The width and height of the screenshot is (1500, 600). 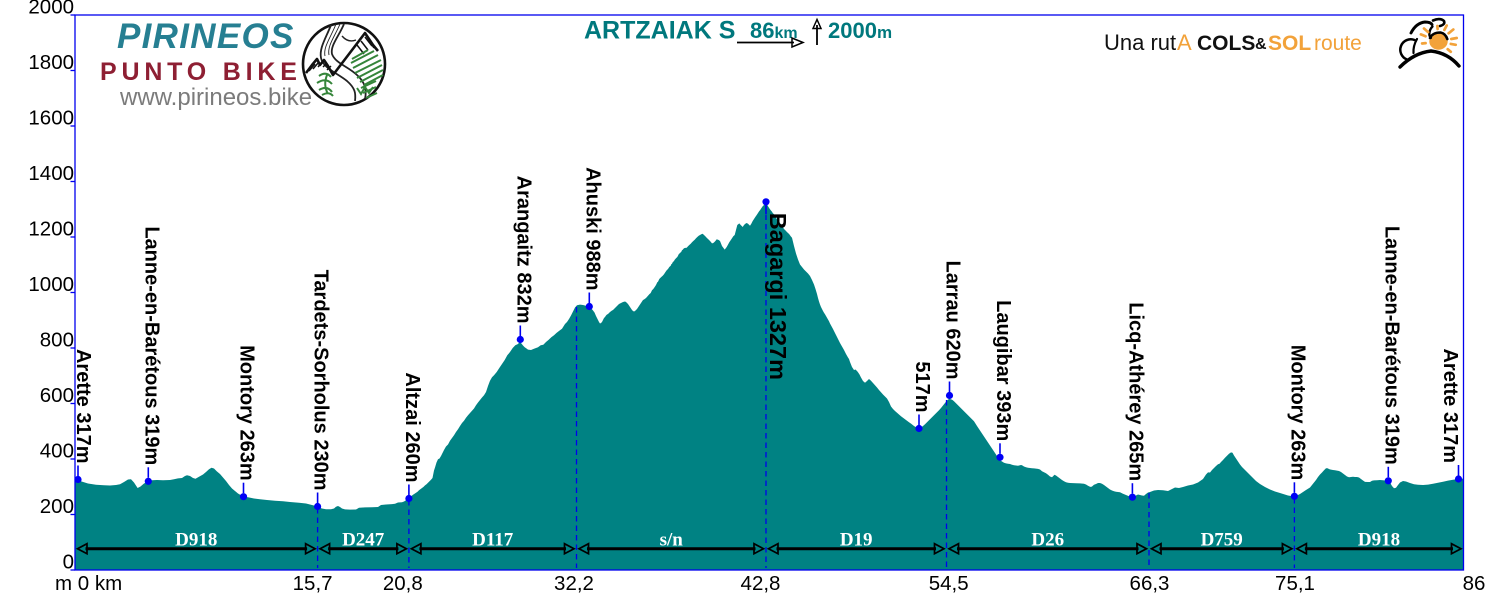 What do you see at coordinates (761, 583) in the screenshot?
I see `svg-text: 42,8` at bounding box center [761, 583].